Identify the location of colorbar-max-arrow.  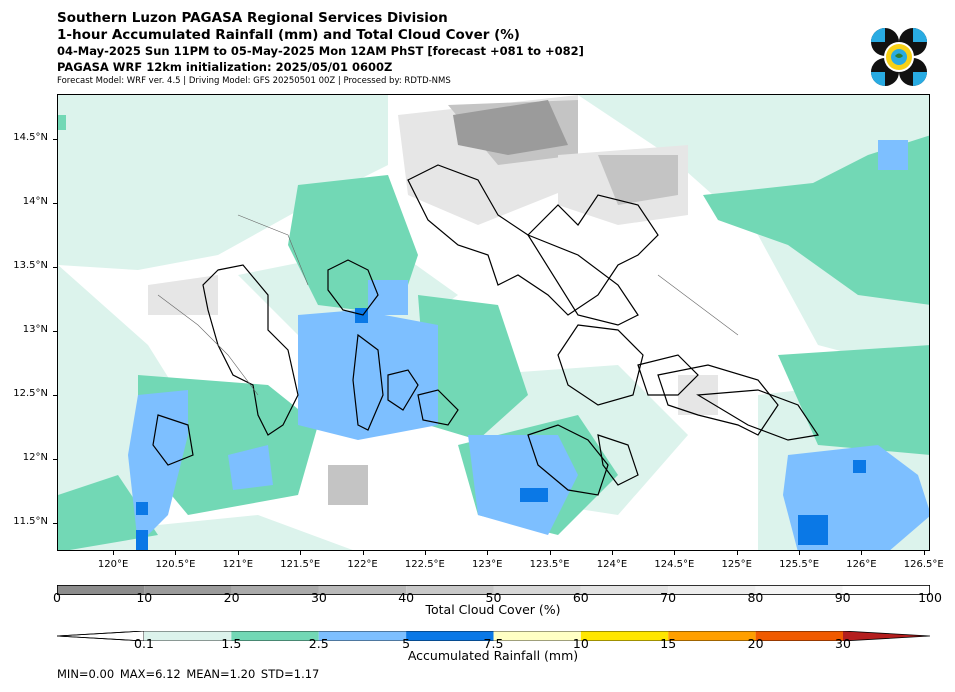
(886, 636).